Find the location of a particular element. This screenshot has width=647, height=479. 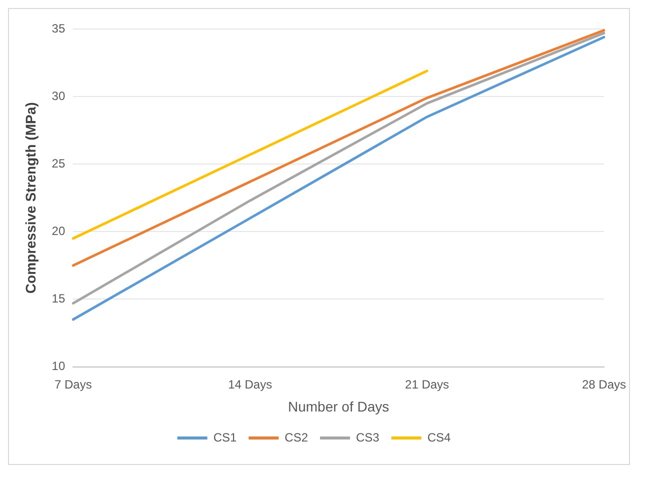

y-axis-title: Compressive Strength (MPa) is located at coordinates (30, 198).